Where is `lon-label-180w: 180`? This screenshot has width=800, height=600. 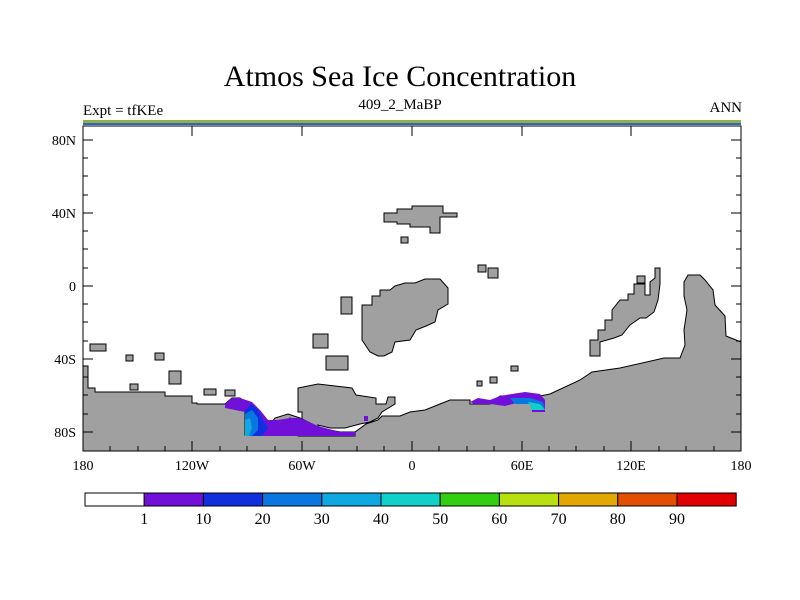
lon-label-180w: 180 is located at coordinates (83, 466).